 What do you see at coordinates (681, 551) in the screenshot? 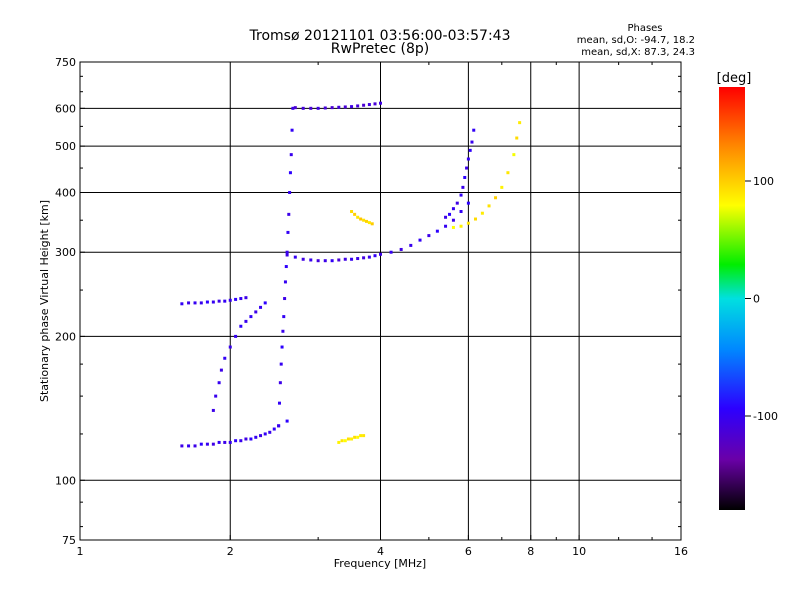
I see `x-tick-label: 16` at bounding box center [681, 551].